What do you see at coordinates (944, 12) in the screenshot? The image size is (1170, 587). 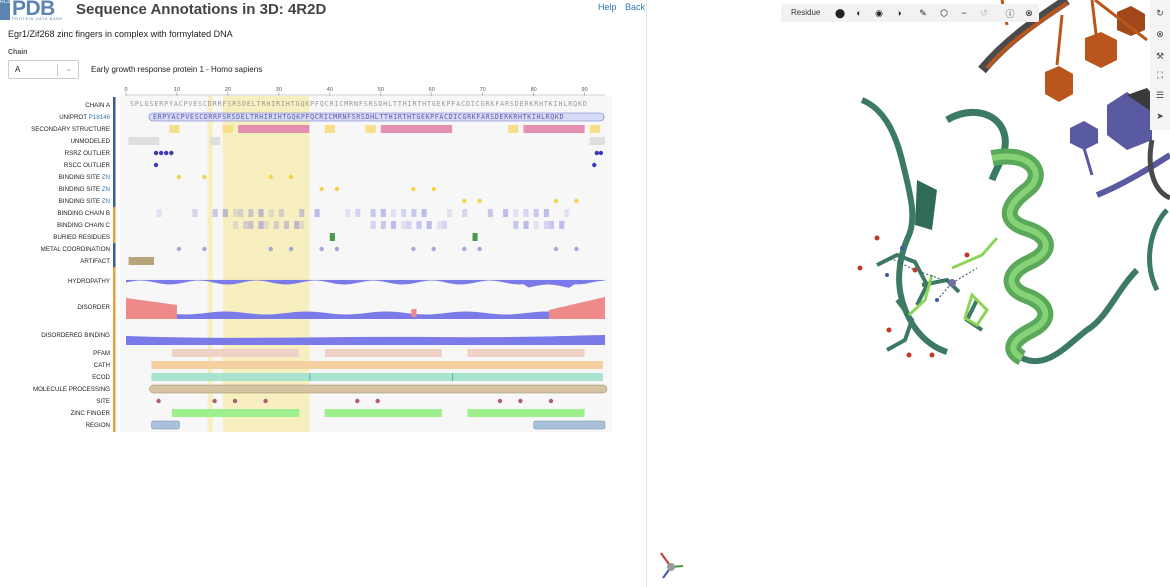 I see `cube-icon: ⬡` at bounding box center [944, 12].